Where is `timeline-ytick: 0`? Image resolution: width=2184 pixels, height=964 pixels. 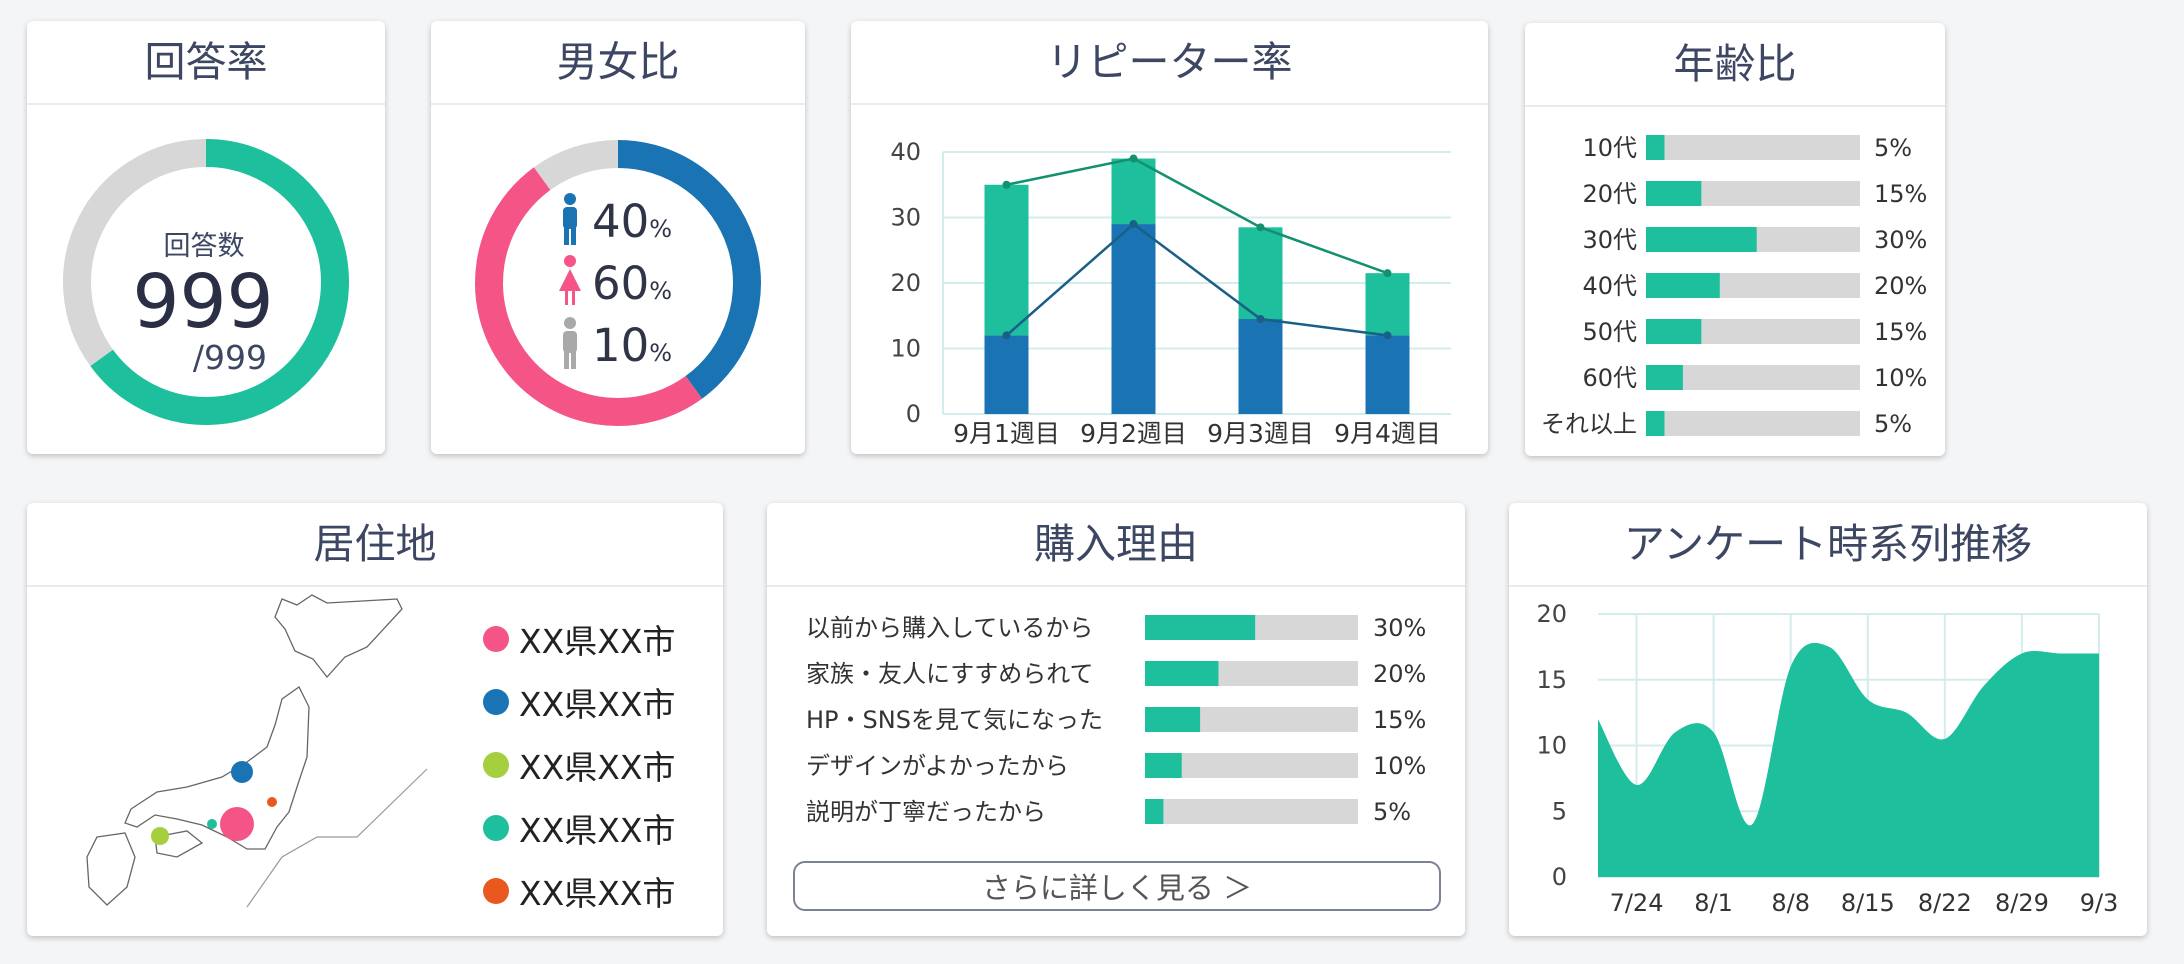 timeline-ytick: 0 is located at coordinates (1559, 877).